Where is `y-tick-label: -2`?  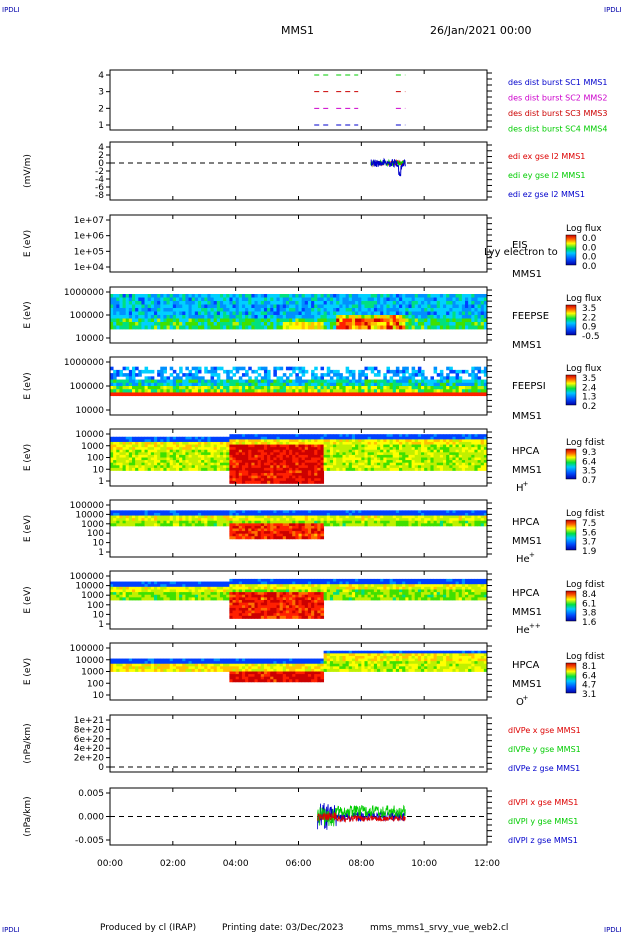 y-tick-label: -2 is located at coordinates (99, 172).